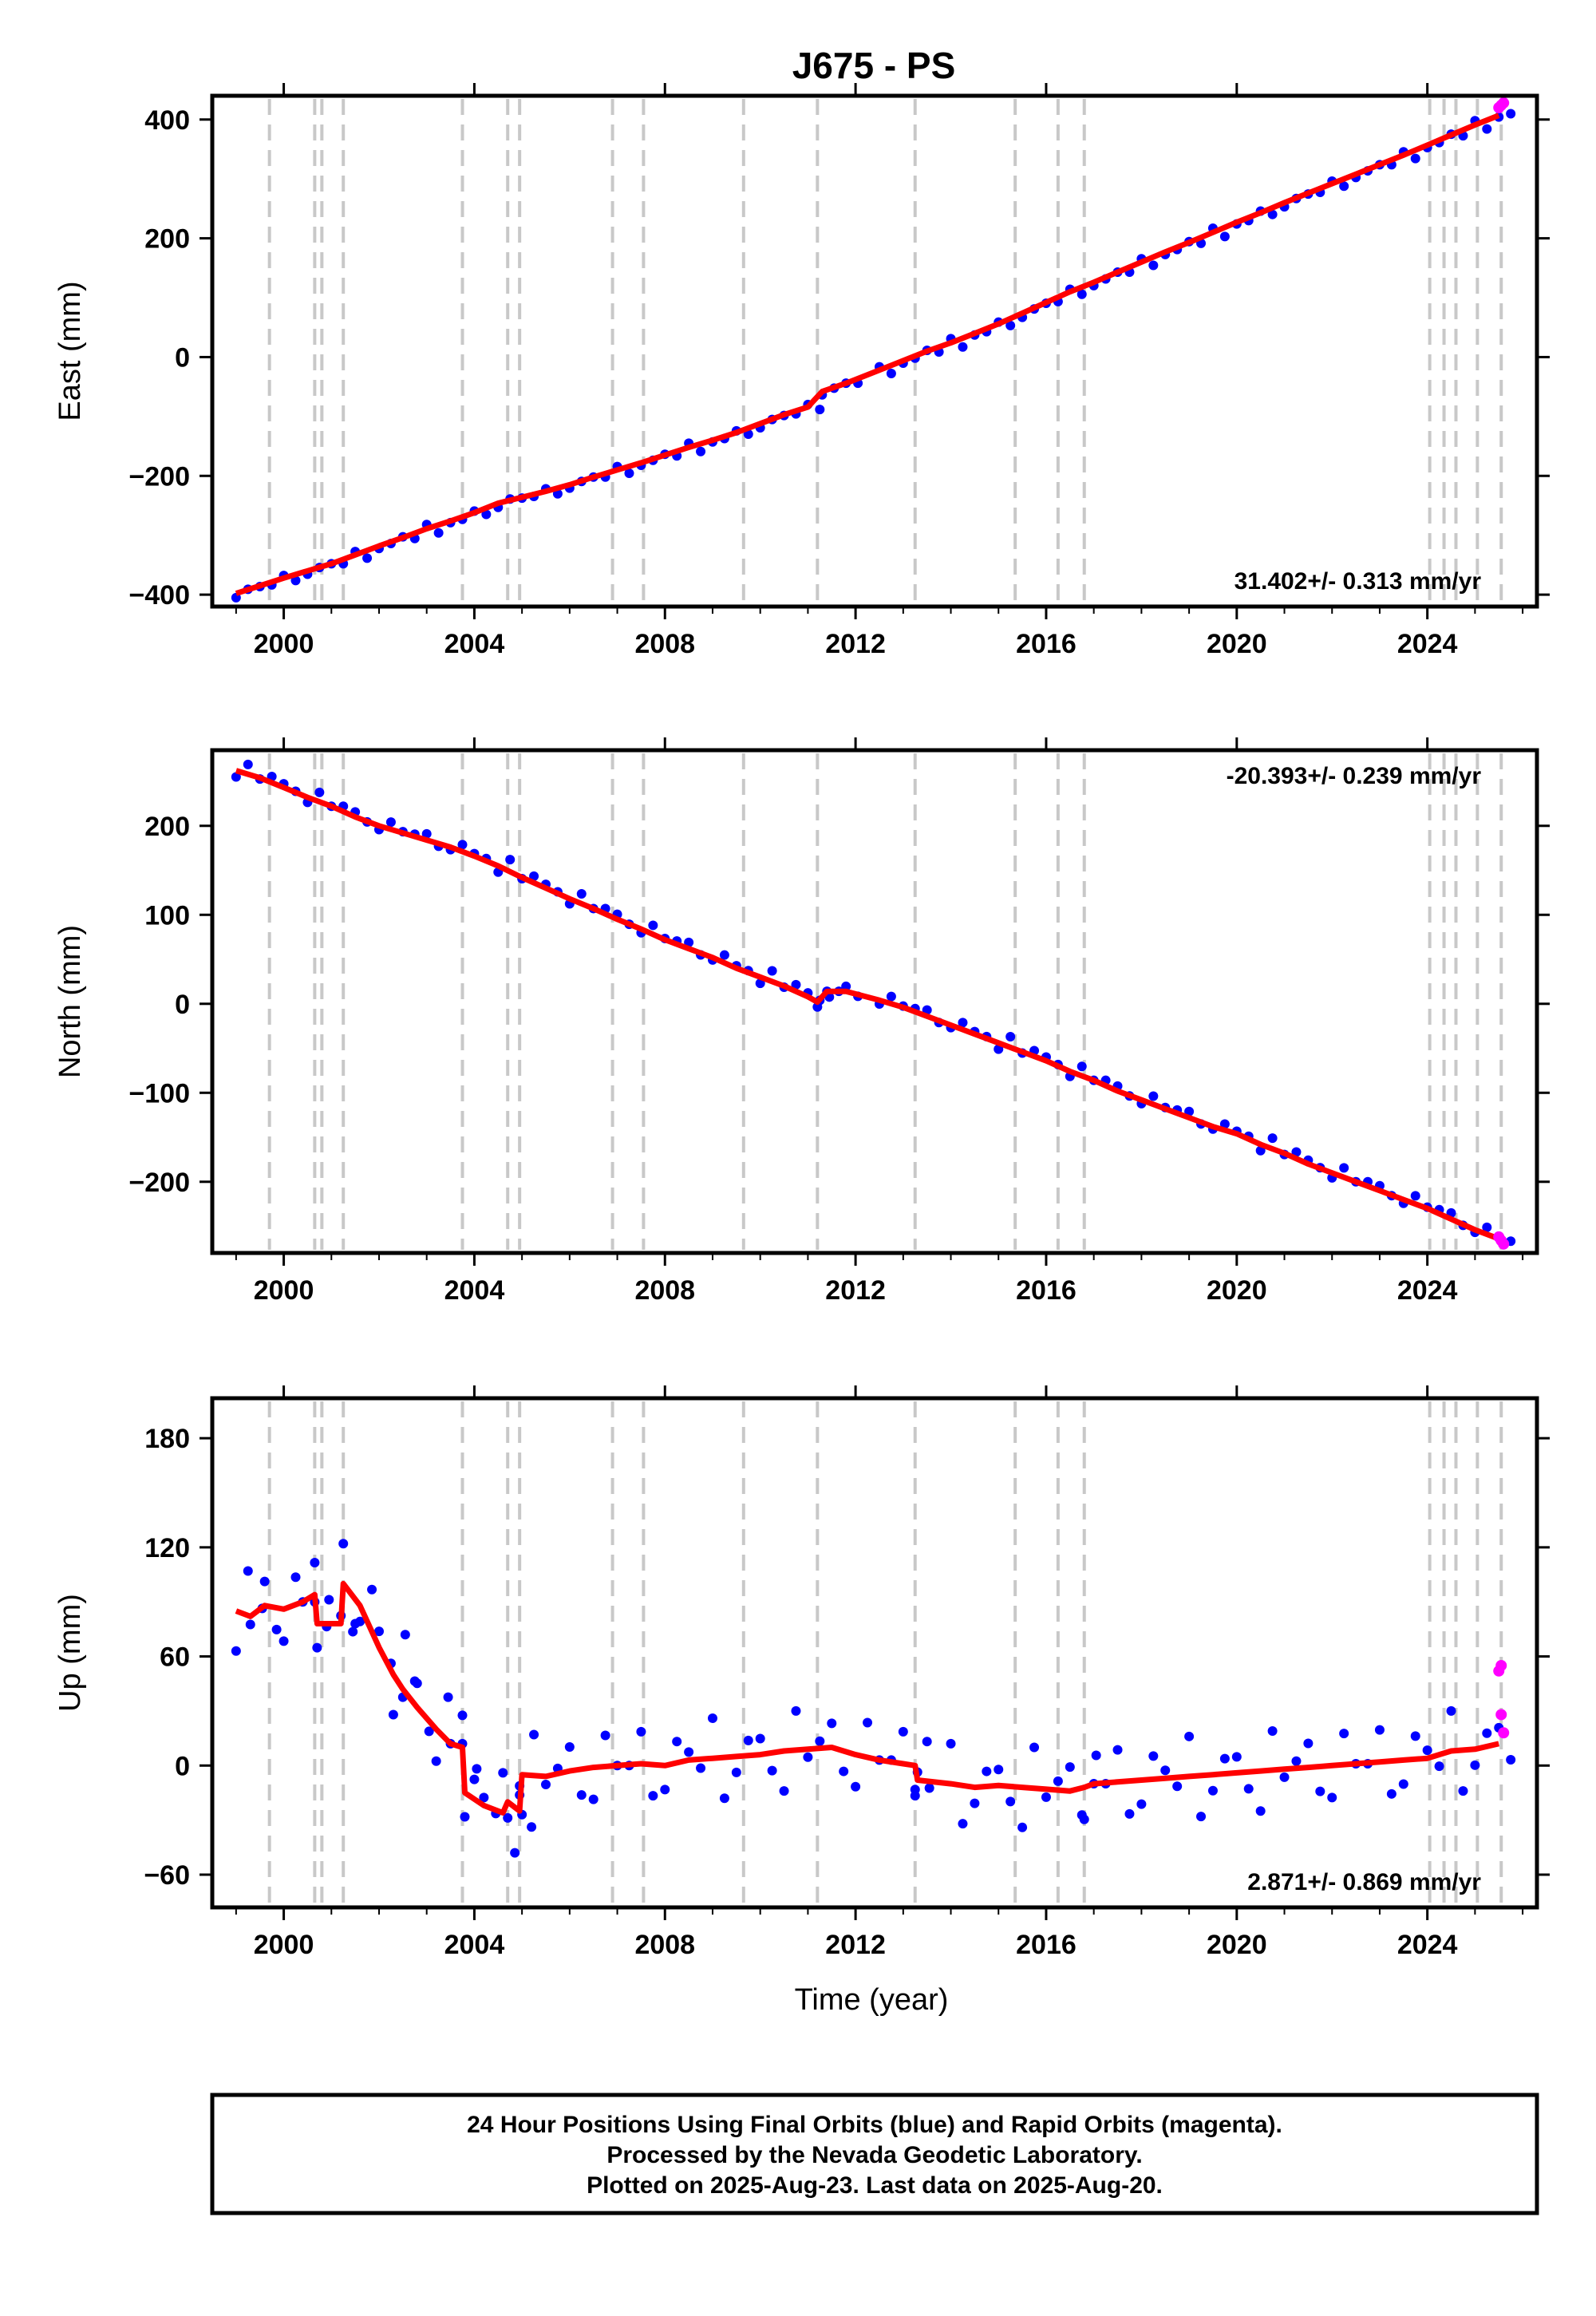 This screenshot has width=1596, height=2316. Describe the element at coordinates (874, 65) in the screenshot. I see `chart-title: J675 - PS` at that location.